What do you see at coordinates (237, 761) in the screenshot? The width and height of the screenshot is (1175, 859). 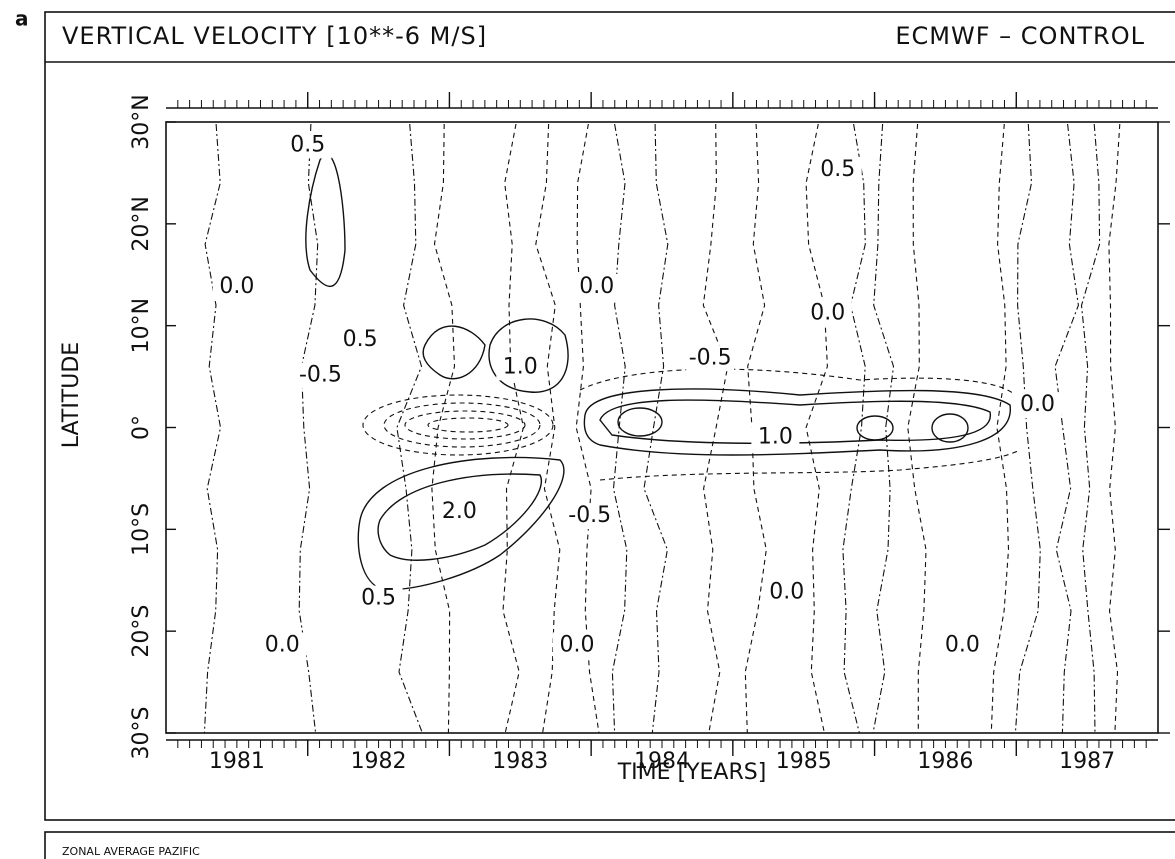 I see `x-tick-label: 1981` at bounding box center [237, 761].